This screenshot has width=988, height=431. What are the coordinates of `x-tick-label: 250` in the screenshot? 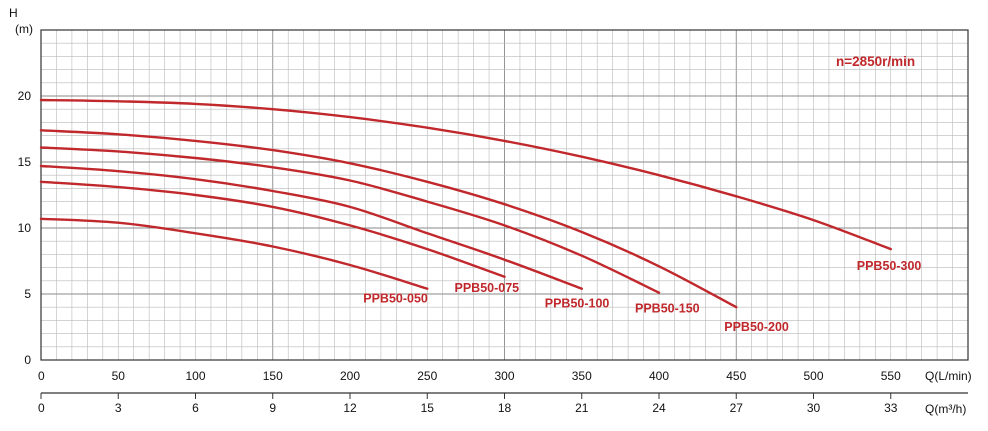 It's located at (427, 376).